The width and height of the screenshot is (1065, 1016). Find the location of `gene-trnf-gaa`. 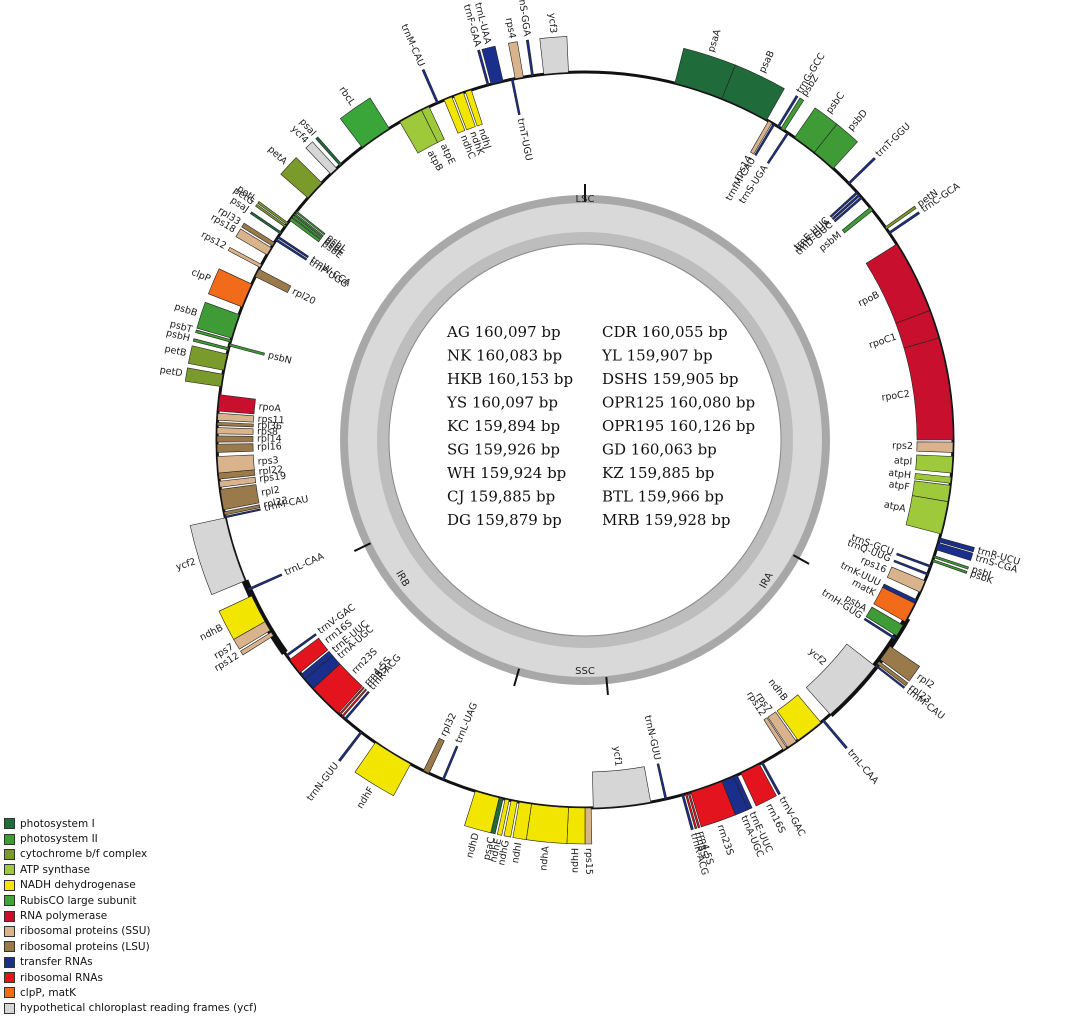

gene-trnf-gaa is located at coordinates (483, 67).